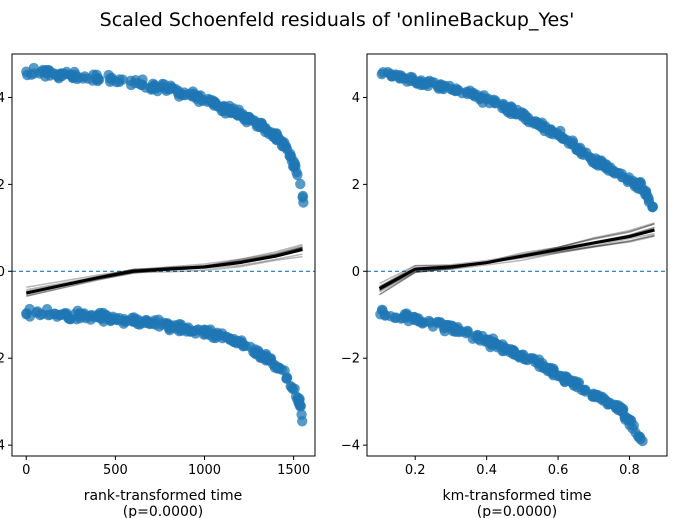 Image resolution: width=675 pixels, height=518 pixels. I want to click on x-tick-label: 0.8, so click(629, 470).